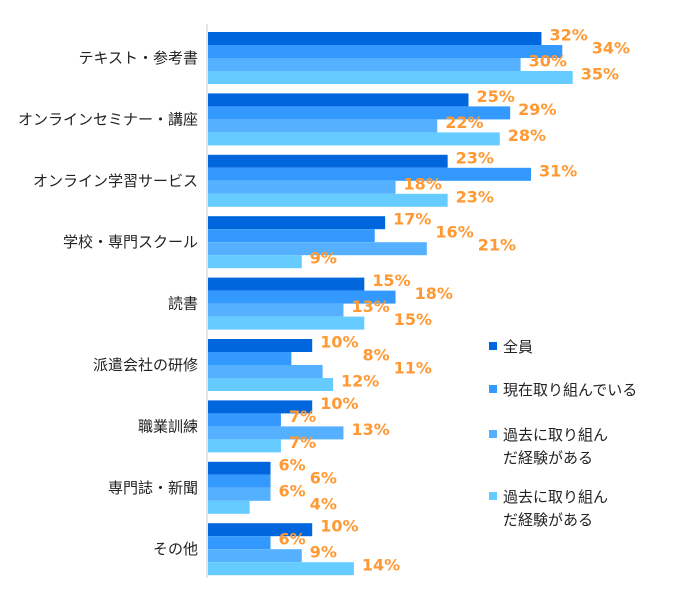 This screenshot has width=695, height=607. I want to click on data-label: 17%, so click(412, 219).